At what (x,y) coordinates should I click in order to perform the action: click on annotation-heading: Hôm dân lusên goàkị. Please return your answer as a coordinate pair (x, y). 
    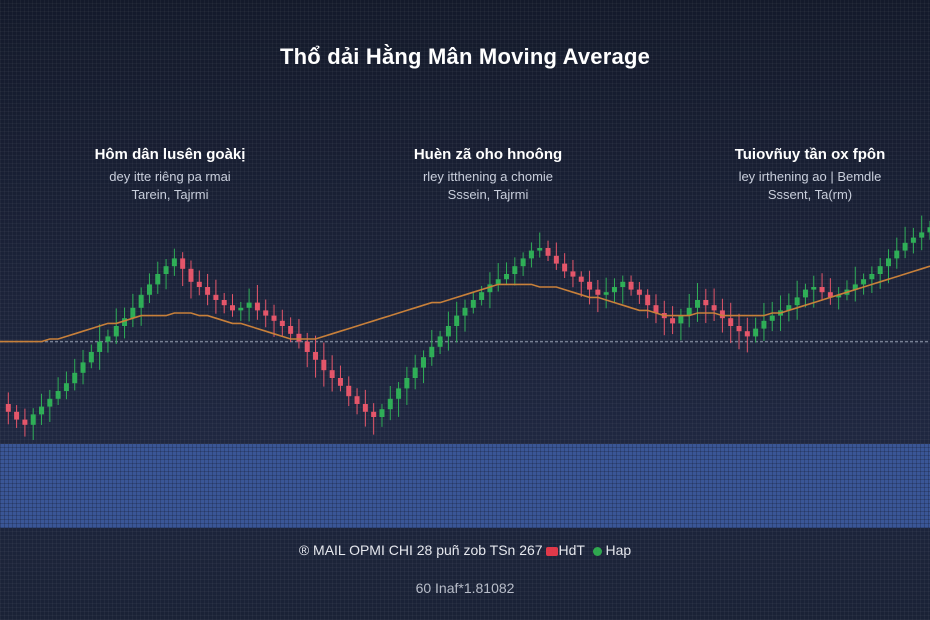
    Looking at the image, I should click on (170, 154).